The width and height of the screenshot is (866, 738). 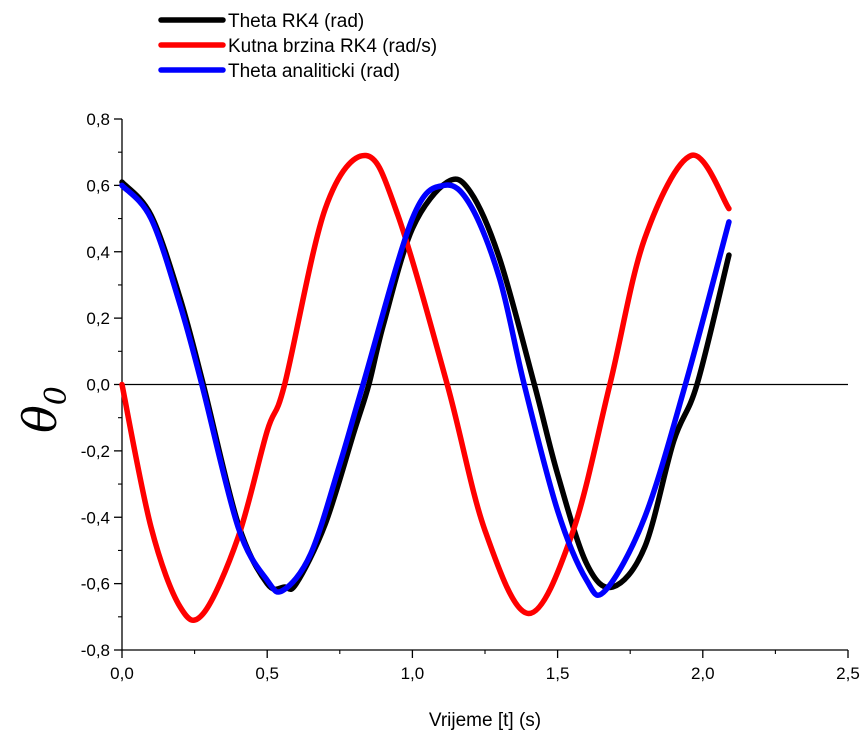 I want to click on y-tick-label: -0,6, so click(x=95, y=584).